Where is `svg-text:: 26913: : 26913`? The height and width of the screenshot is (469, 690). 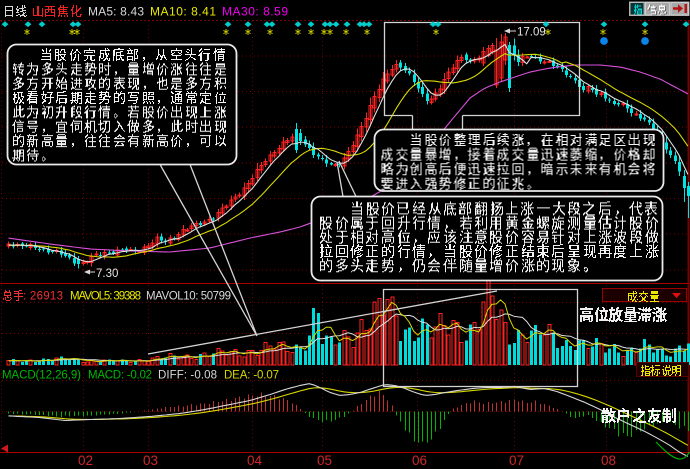 svg-text:: 26913: : 26913 is located at coordinates (43, 297).